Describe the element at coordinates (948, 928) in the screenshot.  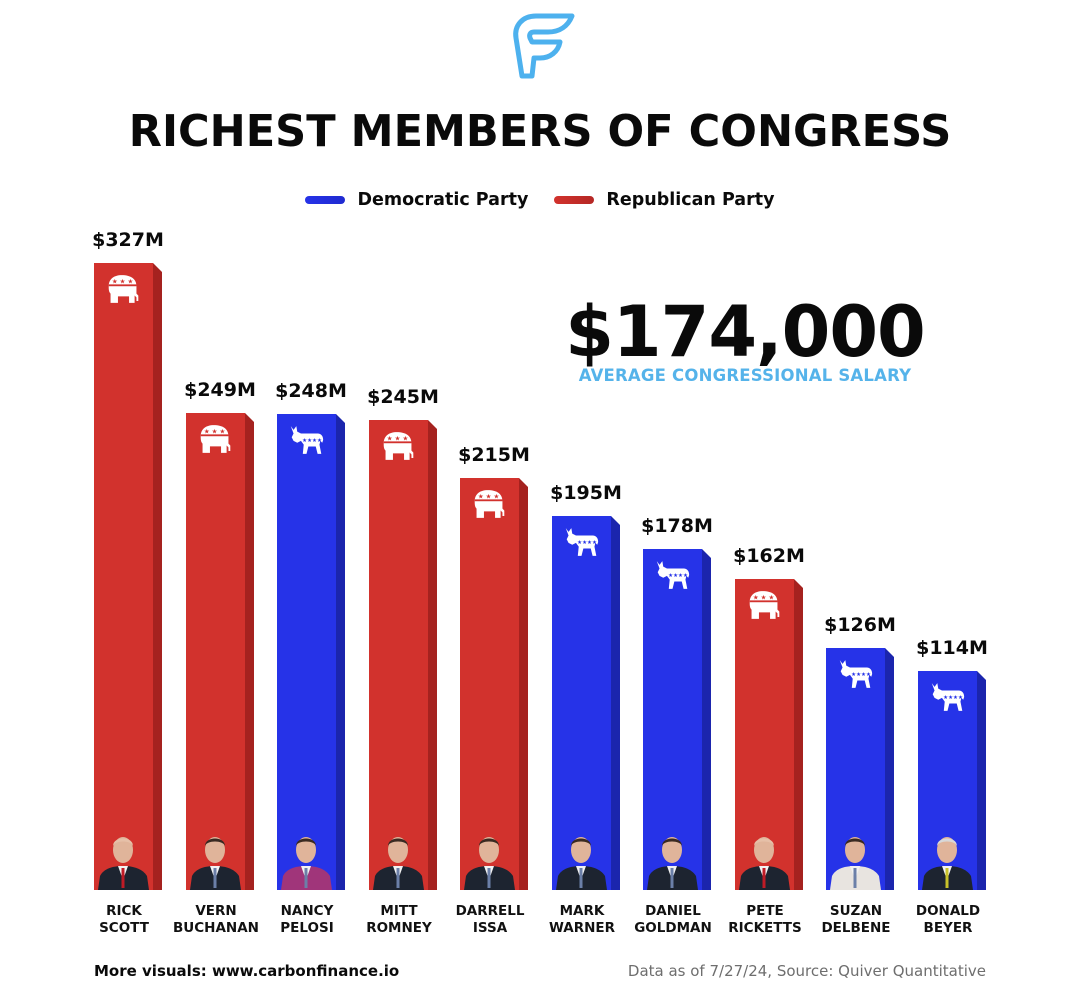
I see `last-name: BEYER` at that location.